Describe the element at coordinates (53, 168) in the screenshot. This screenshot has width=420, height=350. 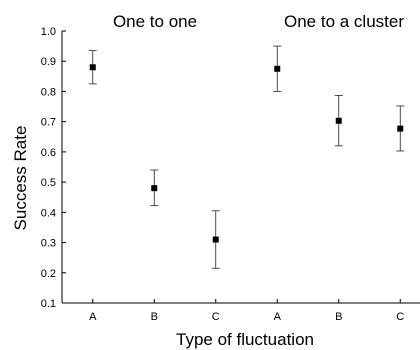
I see `y-axis: 0.1 0.2 0.3 0.4 0.5 0.6 0.7 0.8 0.9 1.0` at that location.